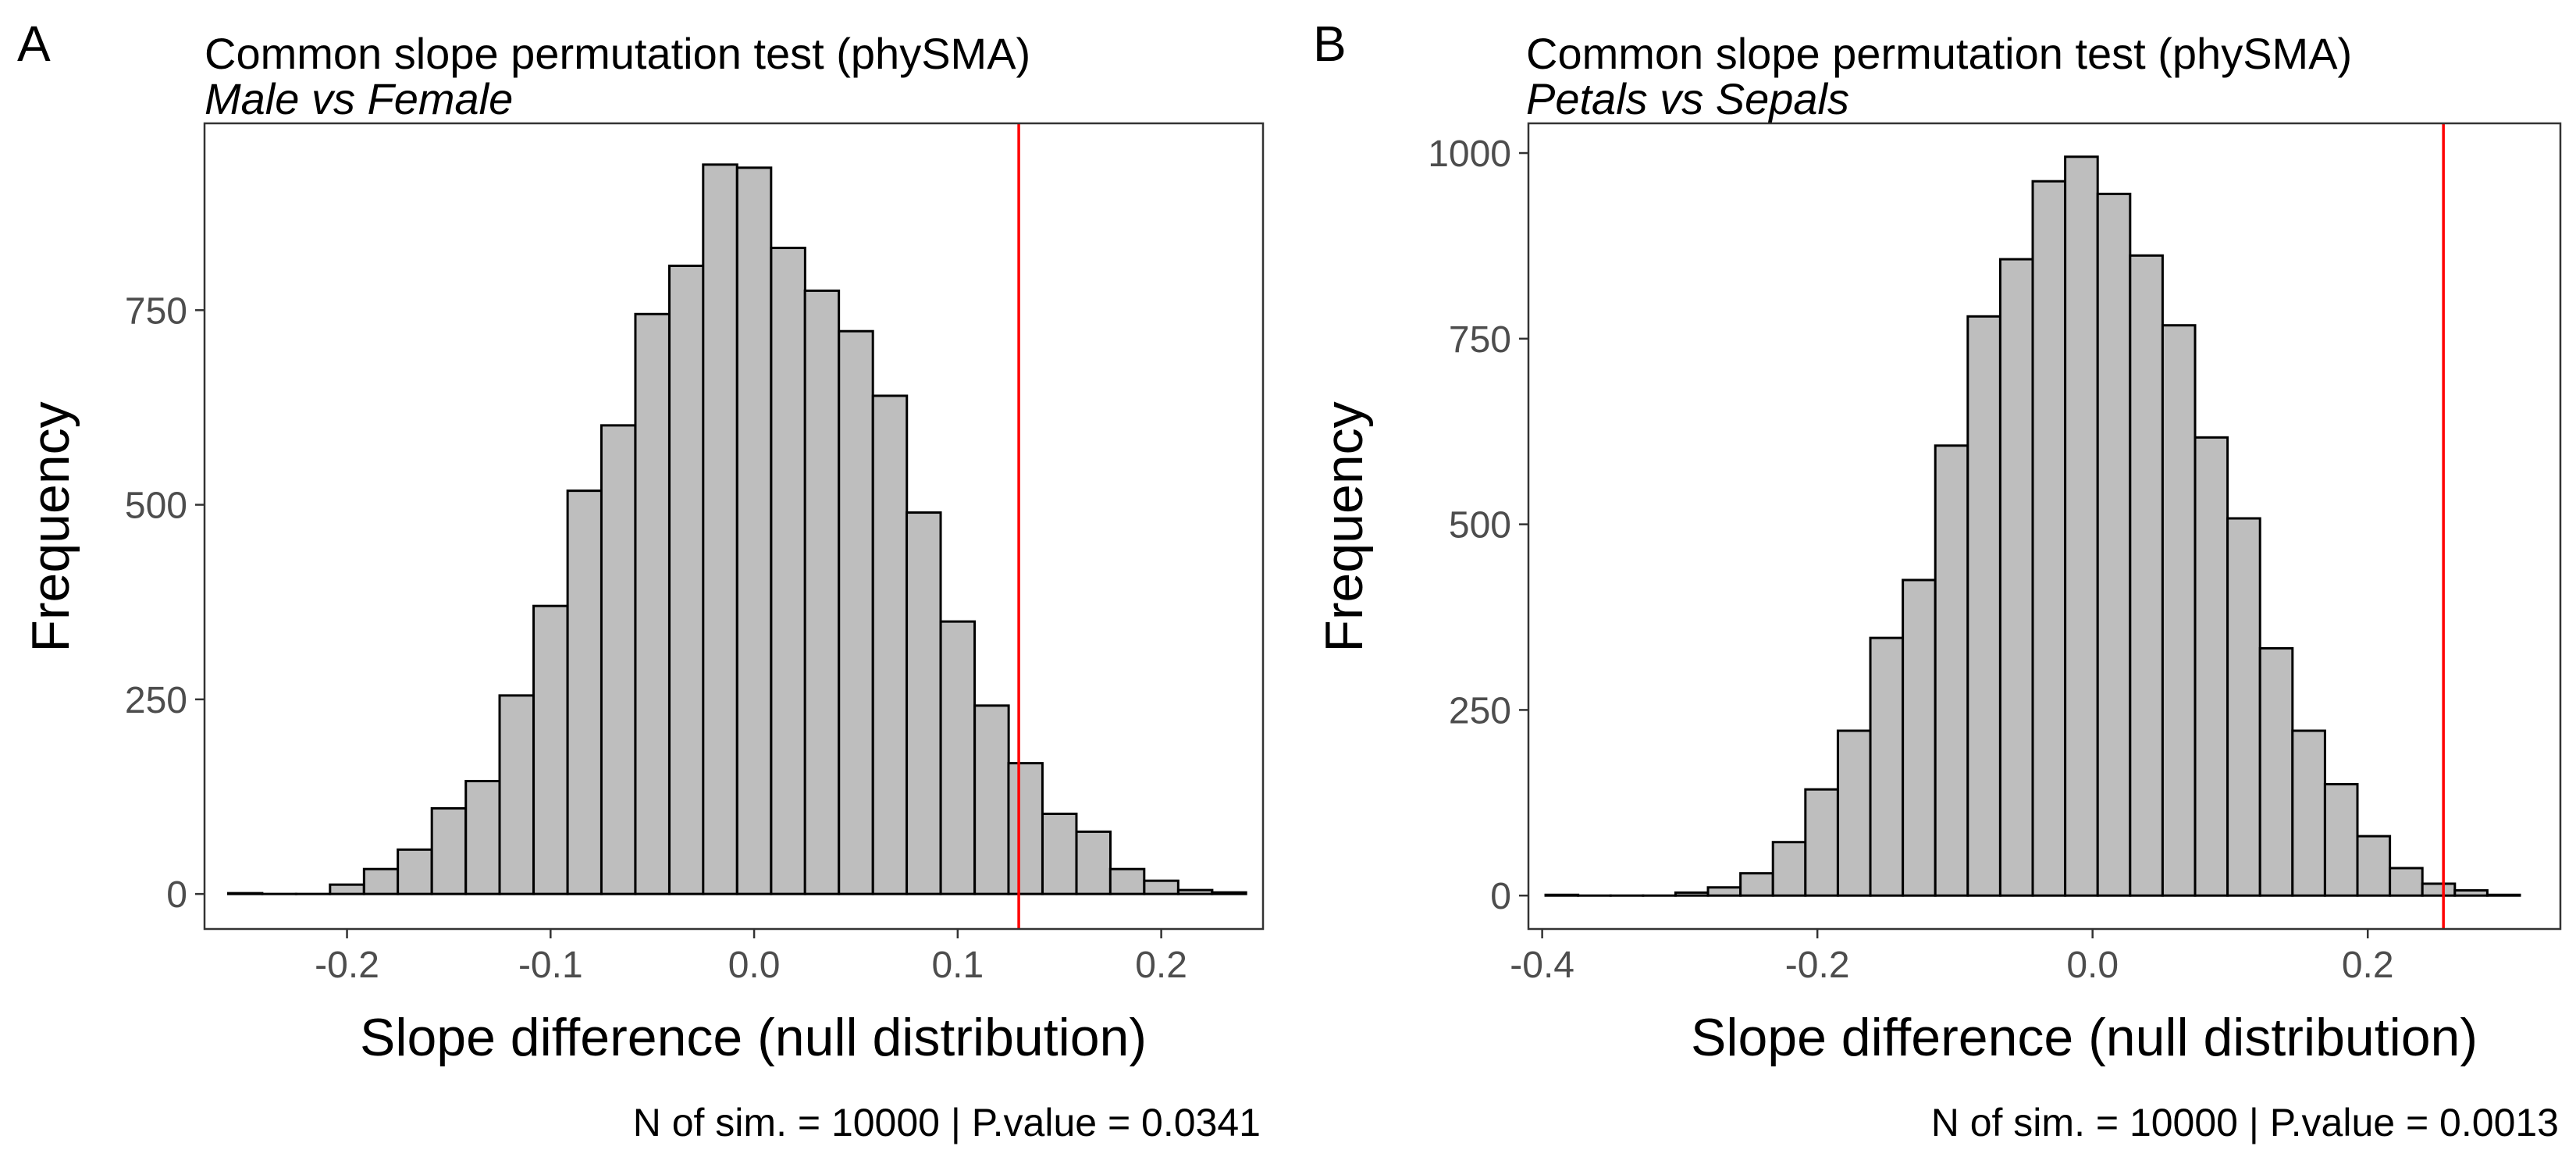  What do you see at coordinates (1542, 965) in the screenshot?
I see `x-tick-label: -0.4` at bounding box center [1542, 965].